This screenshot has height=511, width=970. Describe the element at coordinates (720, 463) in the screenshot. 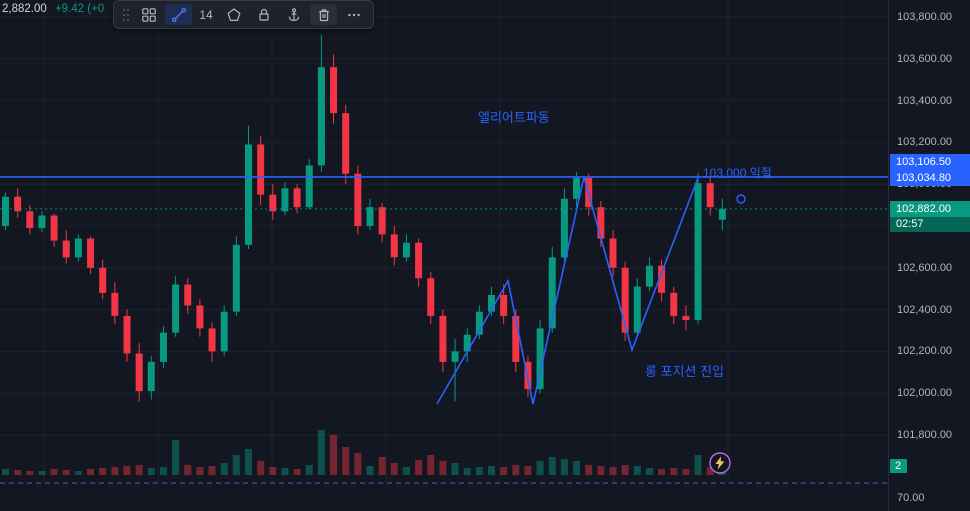

I see `quick-trade-lightning-icon` at that location.